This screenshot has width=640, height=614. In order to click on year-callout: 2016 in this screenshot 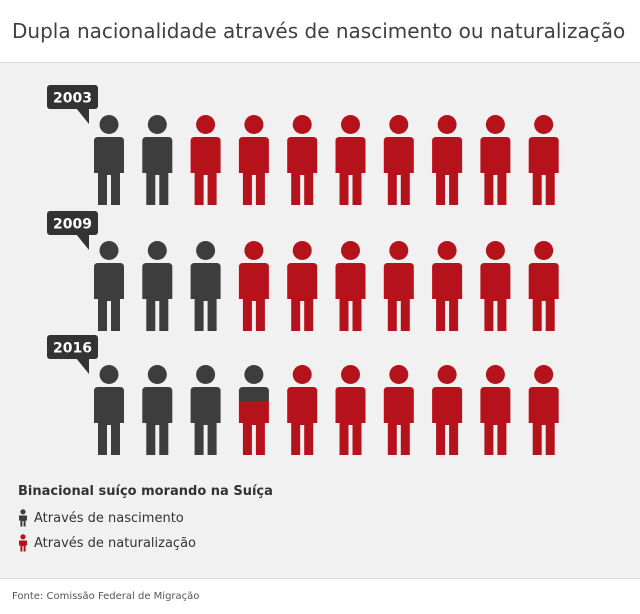, I will do `click(72, 354)`.